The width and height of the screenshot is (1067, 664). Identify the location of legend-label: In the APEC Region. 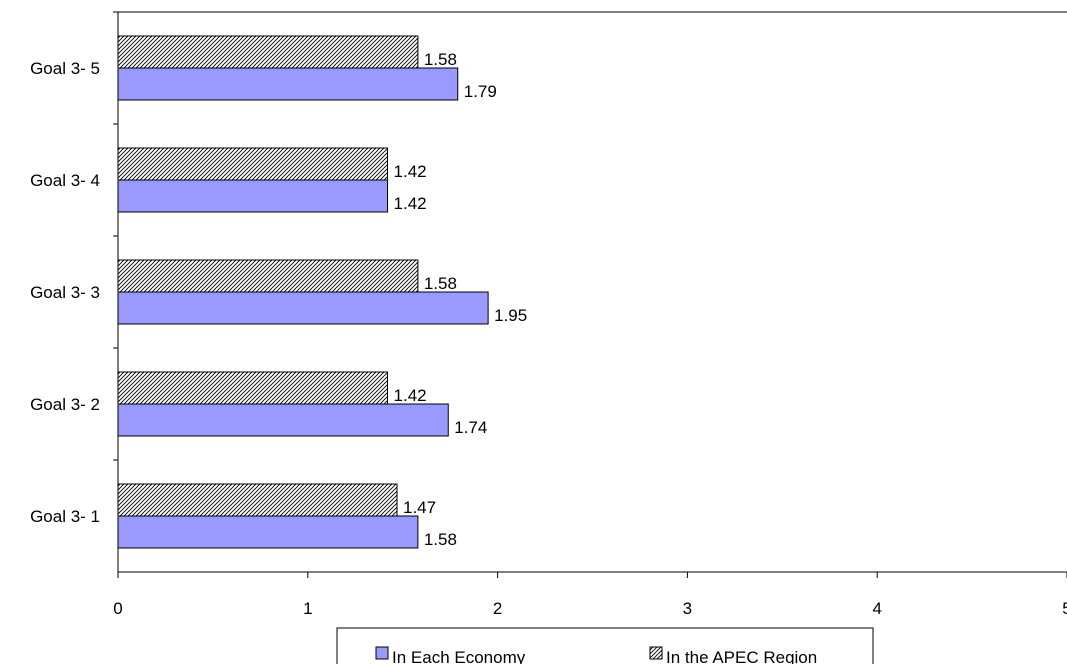
(741, 656).